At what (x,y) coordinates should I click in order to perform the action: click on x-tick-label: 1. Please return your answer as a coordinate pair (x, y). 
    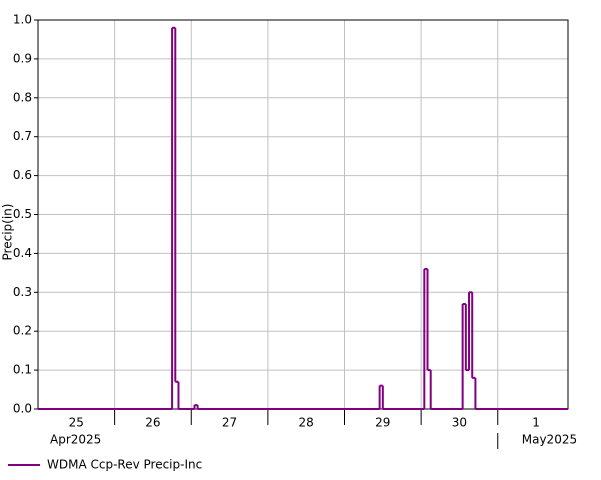
    Looking at the image, I should click on (536, 423).